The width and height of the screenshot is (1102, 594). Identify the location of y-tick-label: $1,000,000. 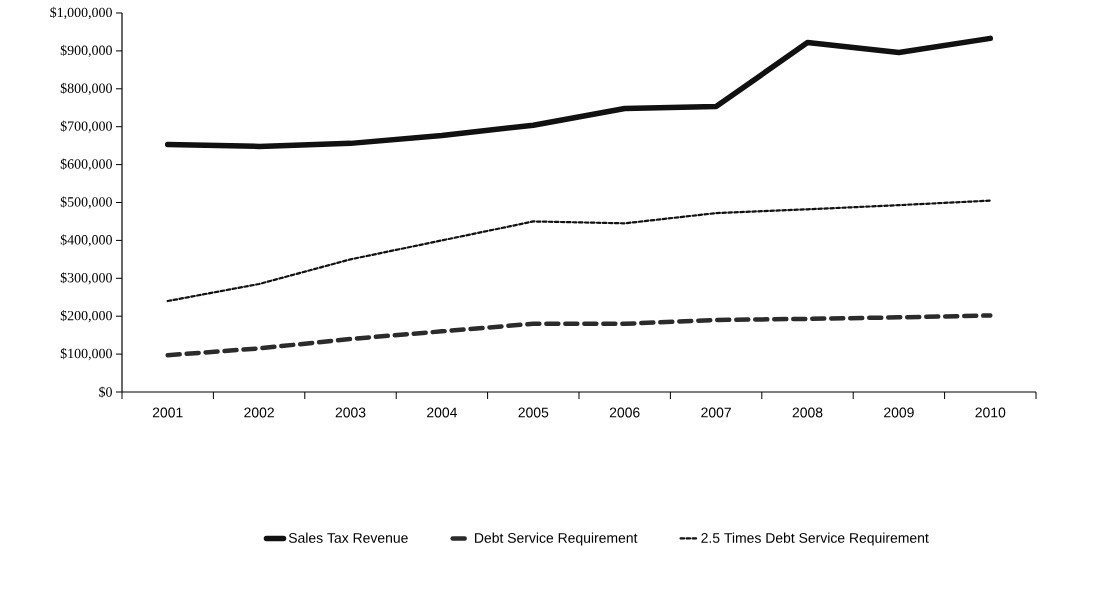
(81, 13).